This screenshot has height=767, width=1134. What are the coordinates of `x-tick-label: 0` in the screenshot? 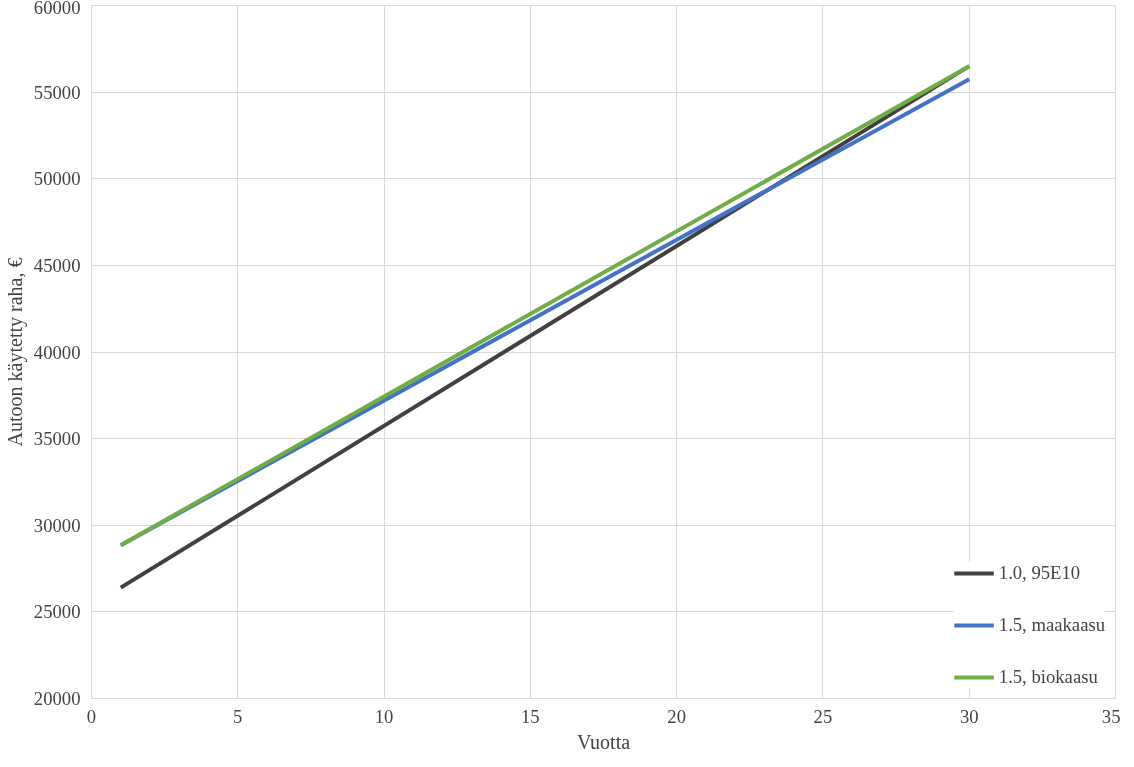 It's located at (91, 716).